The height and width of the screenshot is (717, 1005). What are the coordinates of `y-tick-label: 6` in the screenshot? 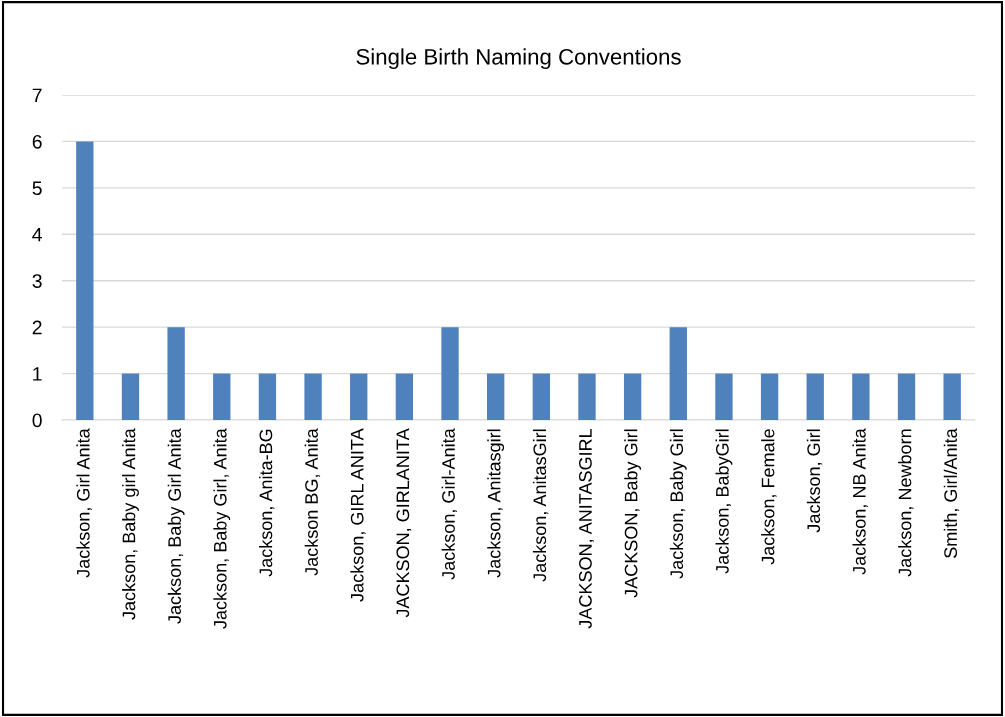 It's located at (37, 141).